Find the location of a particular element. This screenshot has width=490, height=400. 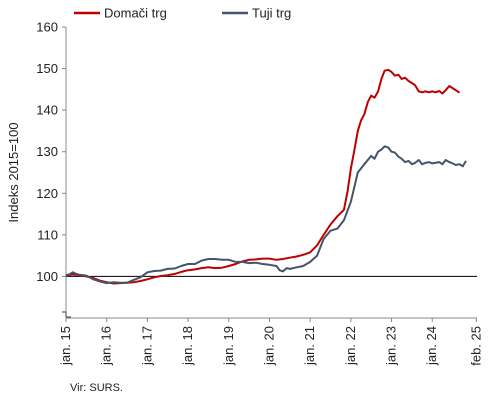

x-tick-label: jan. 15 is located at coordinates (65, 346).